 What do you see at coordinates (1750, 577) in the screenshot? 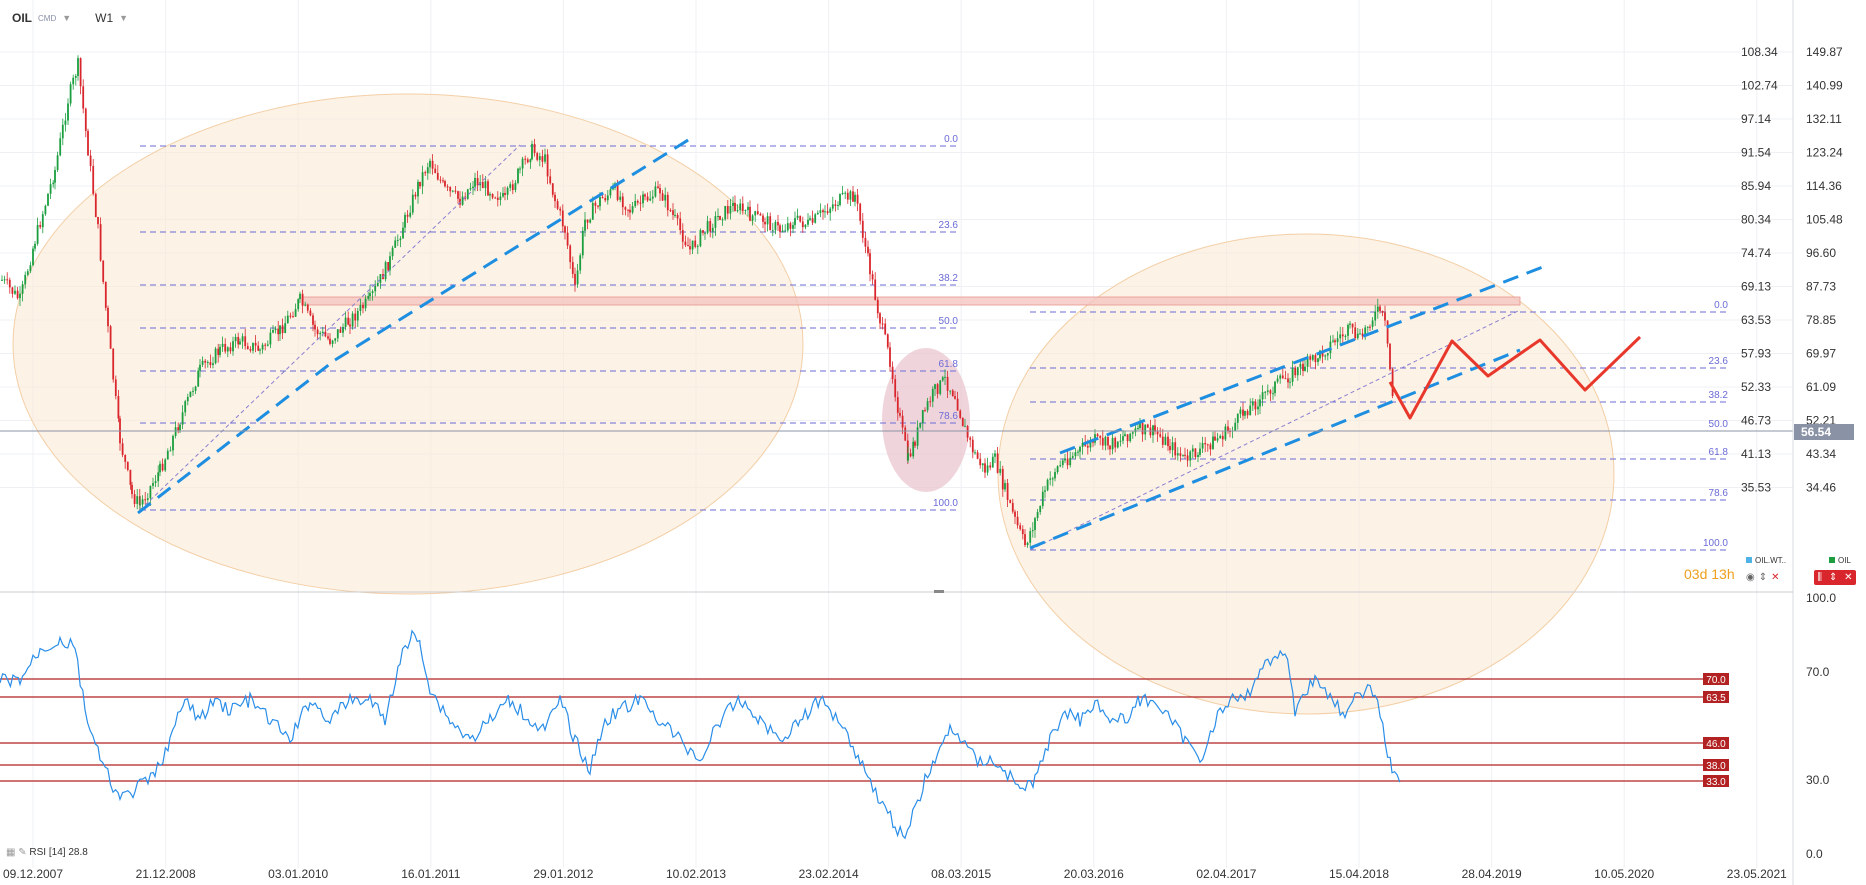
I see `eye-icon: ◉` at bounding box center [1750, 577].